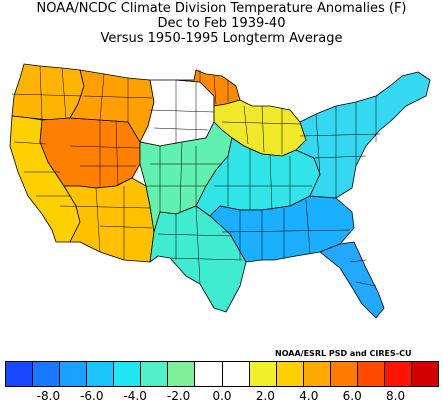 This screenshot has width=443, height=403. What do you see at coordinates (92, 396) in the screenshot?
I see `legend-tick-label: -6.0` at bounding box center [92, 396].